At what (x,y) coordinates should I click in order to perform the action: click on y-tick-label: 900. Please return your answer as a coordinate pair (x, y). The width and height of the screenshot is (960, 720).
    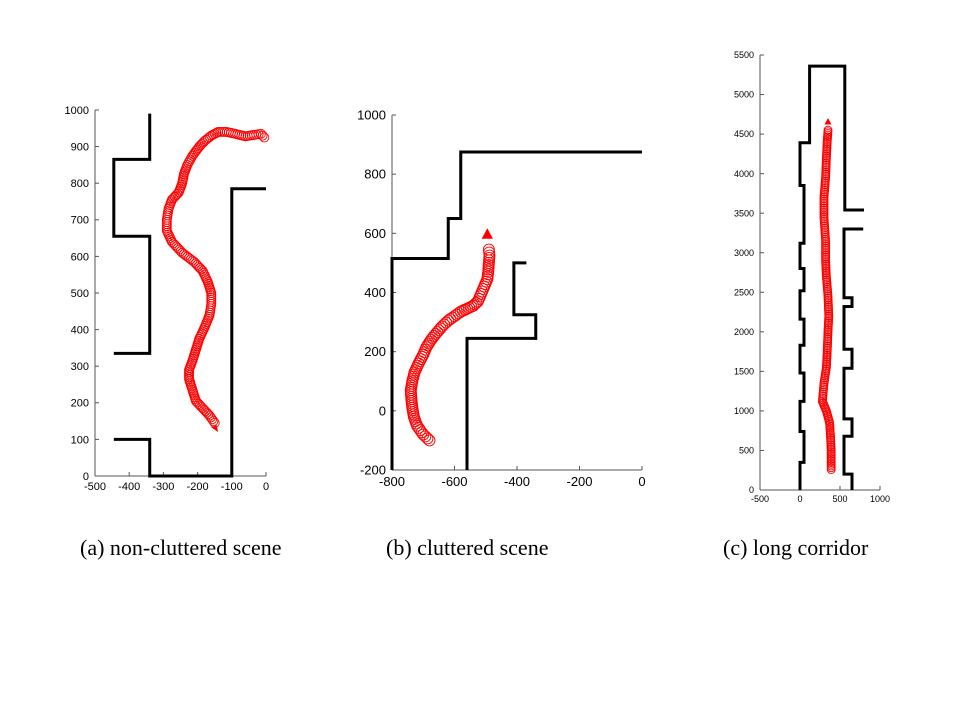
    Looking at the image, I should click on (80, 147).